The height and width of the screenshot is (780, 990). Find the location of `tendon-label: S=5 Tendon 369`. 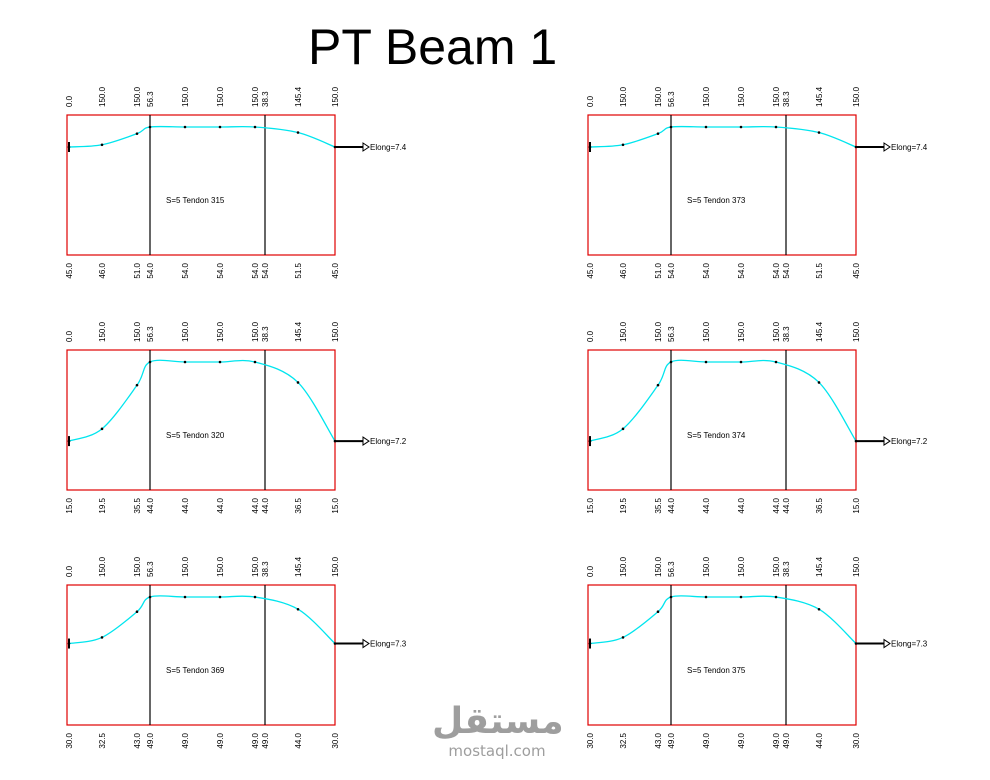

tendon-label: S=5 Tendon 369 is located at coordinates (195, 670).